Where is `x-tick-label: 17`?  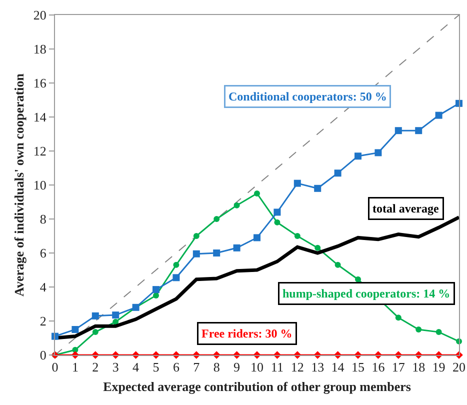
x-tick-label: 17 is located at coordinates (399, 367).